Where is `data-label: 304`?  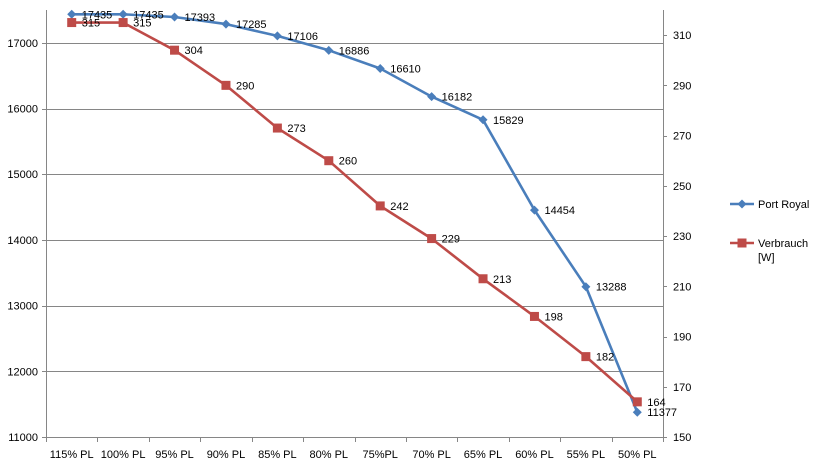 data-label: 304 is located at coordinates (194, 51).